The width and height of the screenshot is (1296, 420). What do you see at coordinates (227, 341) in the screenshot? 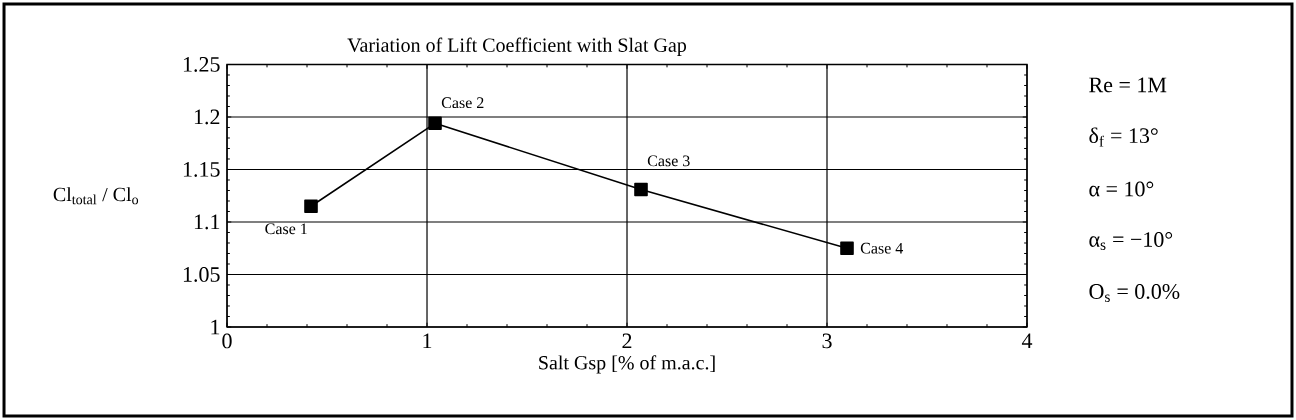
I see `x-tick-label: 0` at bounding box center [227, 341].